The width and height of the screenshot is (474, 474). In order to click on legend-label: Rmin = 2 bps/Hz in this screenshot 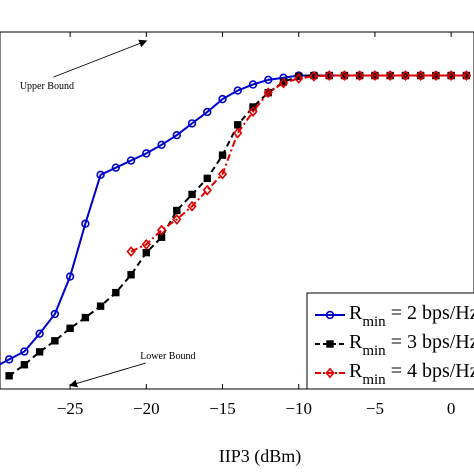, I will do `click(411, 316)`.